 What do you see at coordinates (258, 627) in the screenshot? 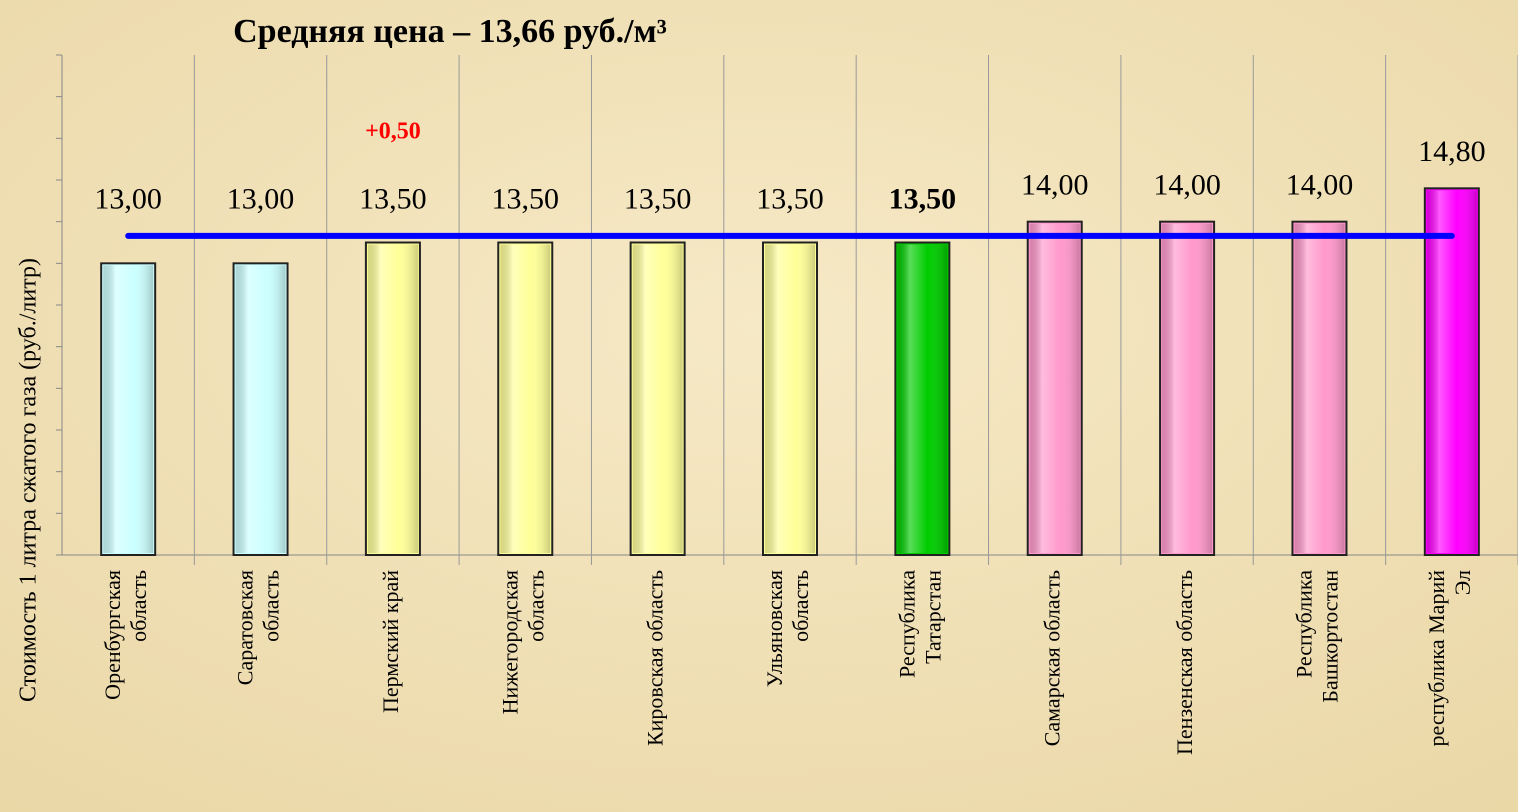
I see `x-tick-label: Саратовскаяобласть` at bounding box center [258, 627].